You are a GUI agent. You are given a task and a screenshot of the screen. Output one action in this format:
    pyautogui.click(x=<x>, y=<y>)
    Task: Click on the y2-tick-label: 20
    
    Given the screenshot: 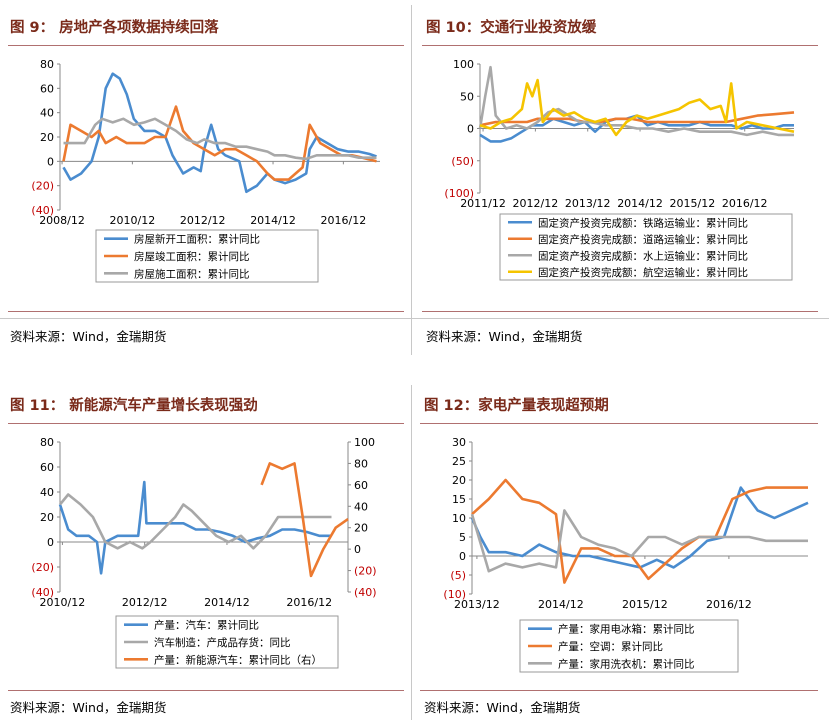 What is the action you would take?
    pyautogui.click(x=361, y=528)
    